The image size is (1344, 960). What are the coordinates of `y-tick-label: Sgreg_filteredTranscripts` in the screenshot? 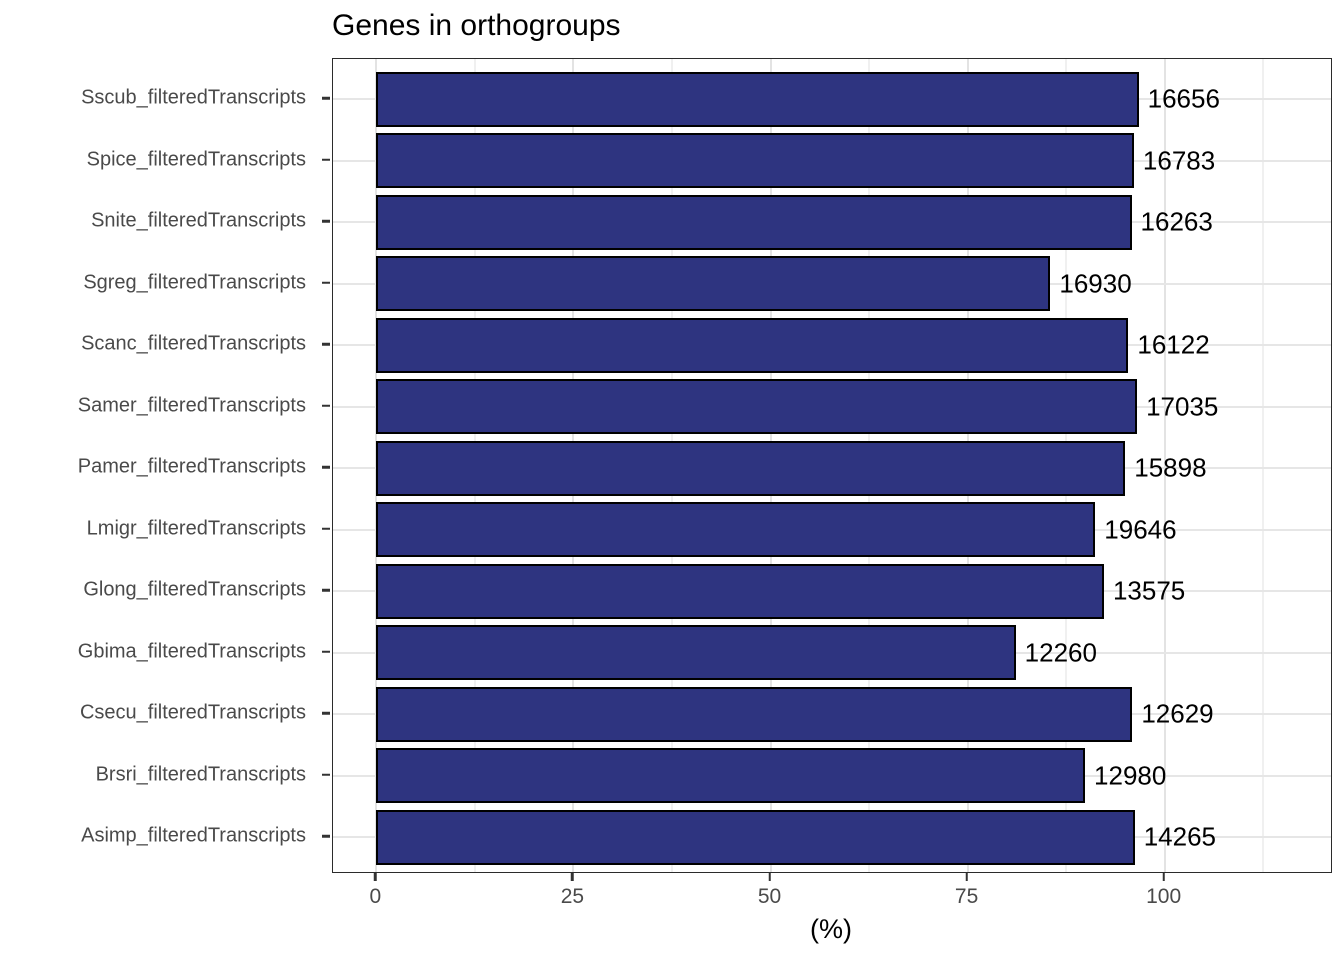 It's located at (194, 282).